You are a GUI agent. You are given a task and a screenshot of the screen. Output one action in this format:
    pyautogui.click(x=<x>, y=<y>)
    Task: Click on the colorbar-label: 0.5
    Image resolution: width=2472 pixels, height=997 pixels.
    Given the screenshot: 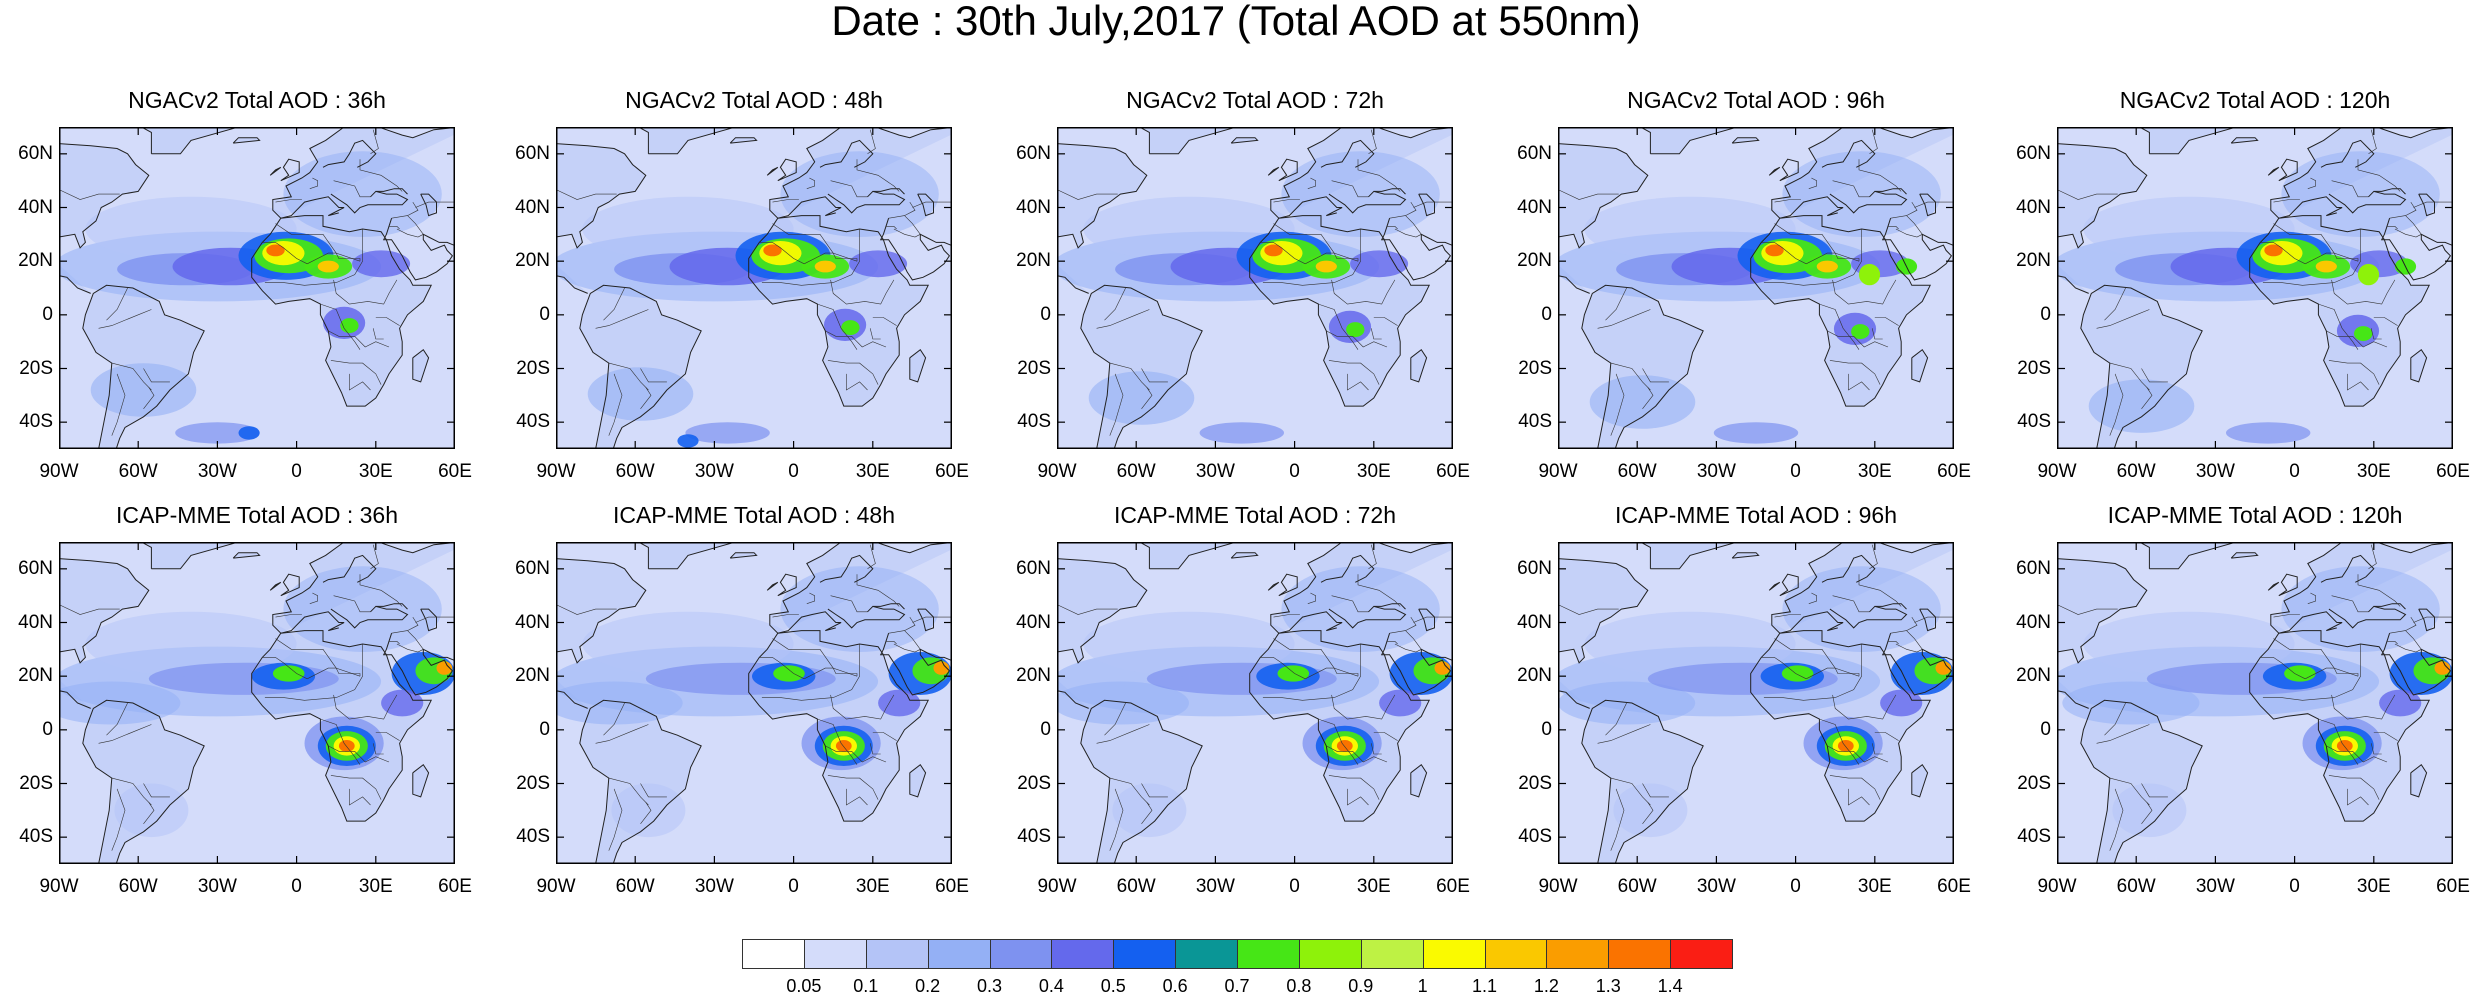 What is the action you would take?
    pyautogui.click(x=1113, y=986)
    